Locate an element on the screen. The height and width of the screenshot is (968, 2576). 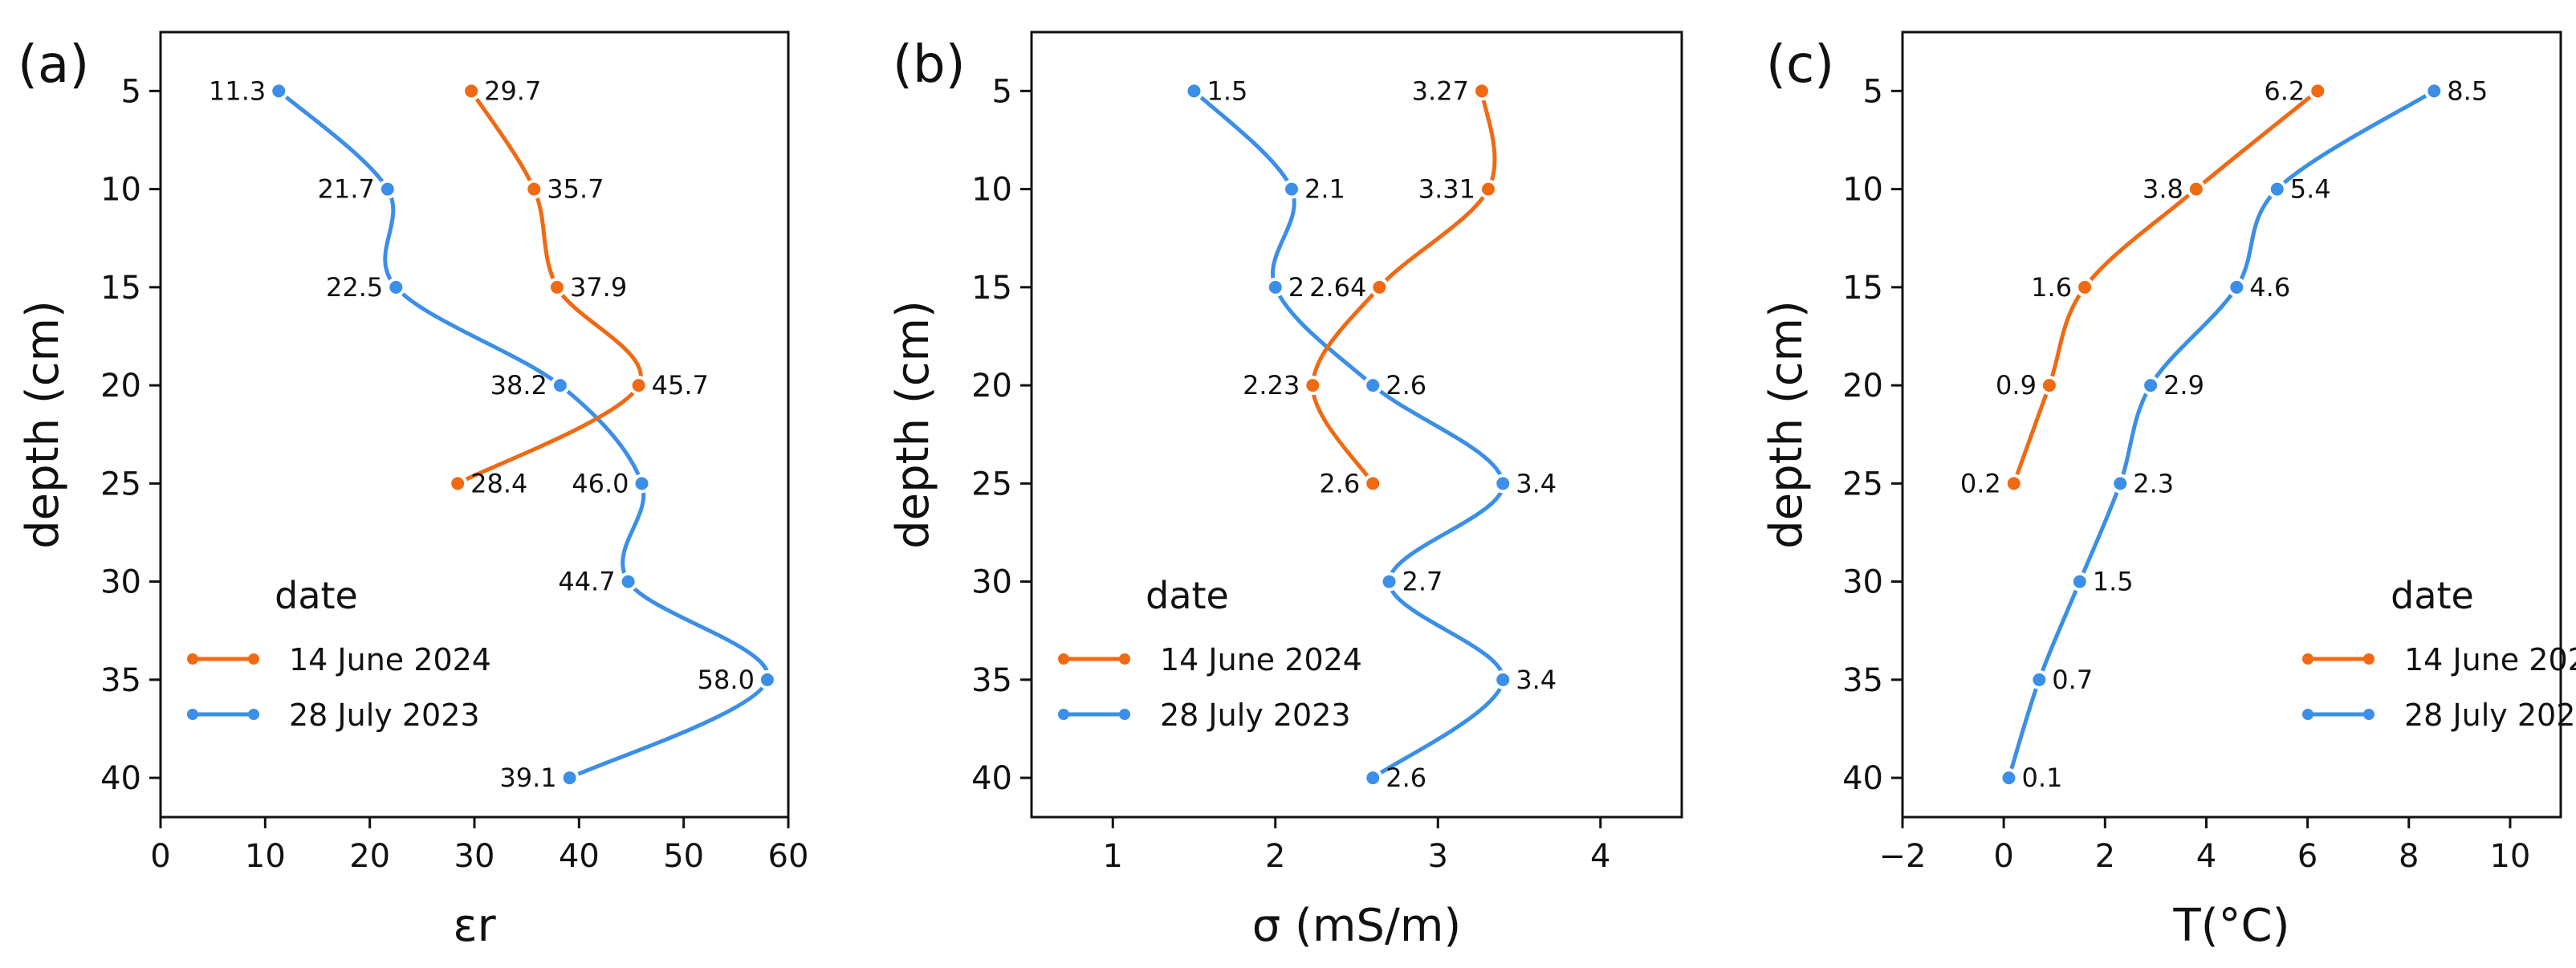
panel-letter: (c) is located at coordinates (1800, 65).